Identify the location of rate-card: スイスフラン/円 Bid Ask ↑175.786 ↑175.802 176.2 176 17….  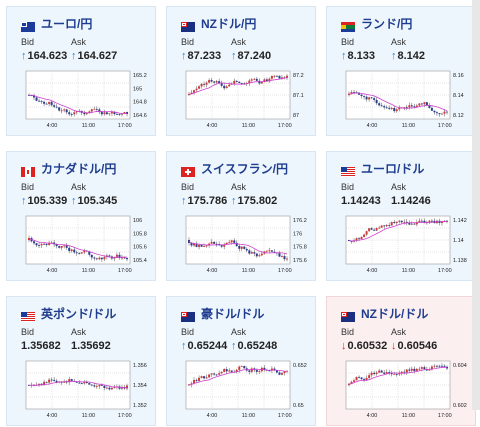
(241, 216).